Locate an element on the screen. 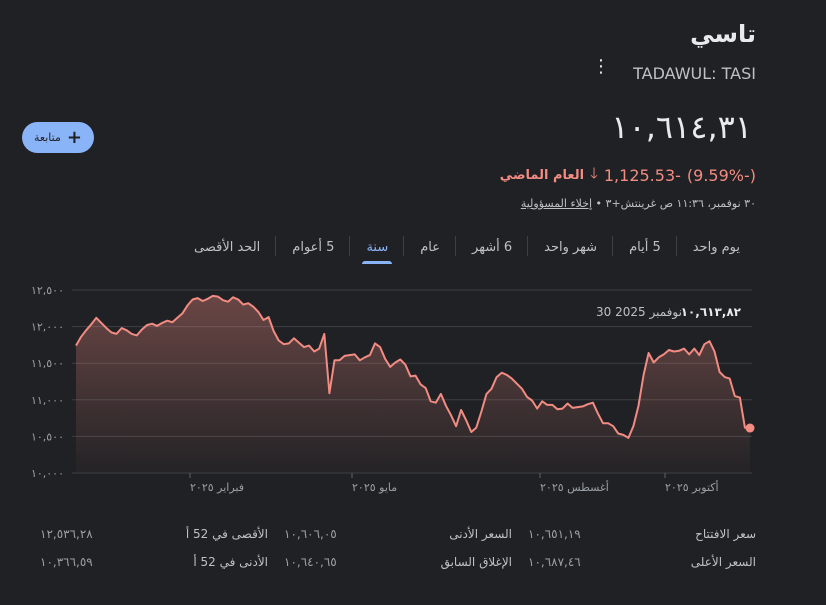  tab-max: الحد الأقصى is located at coordinates (227, 247).